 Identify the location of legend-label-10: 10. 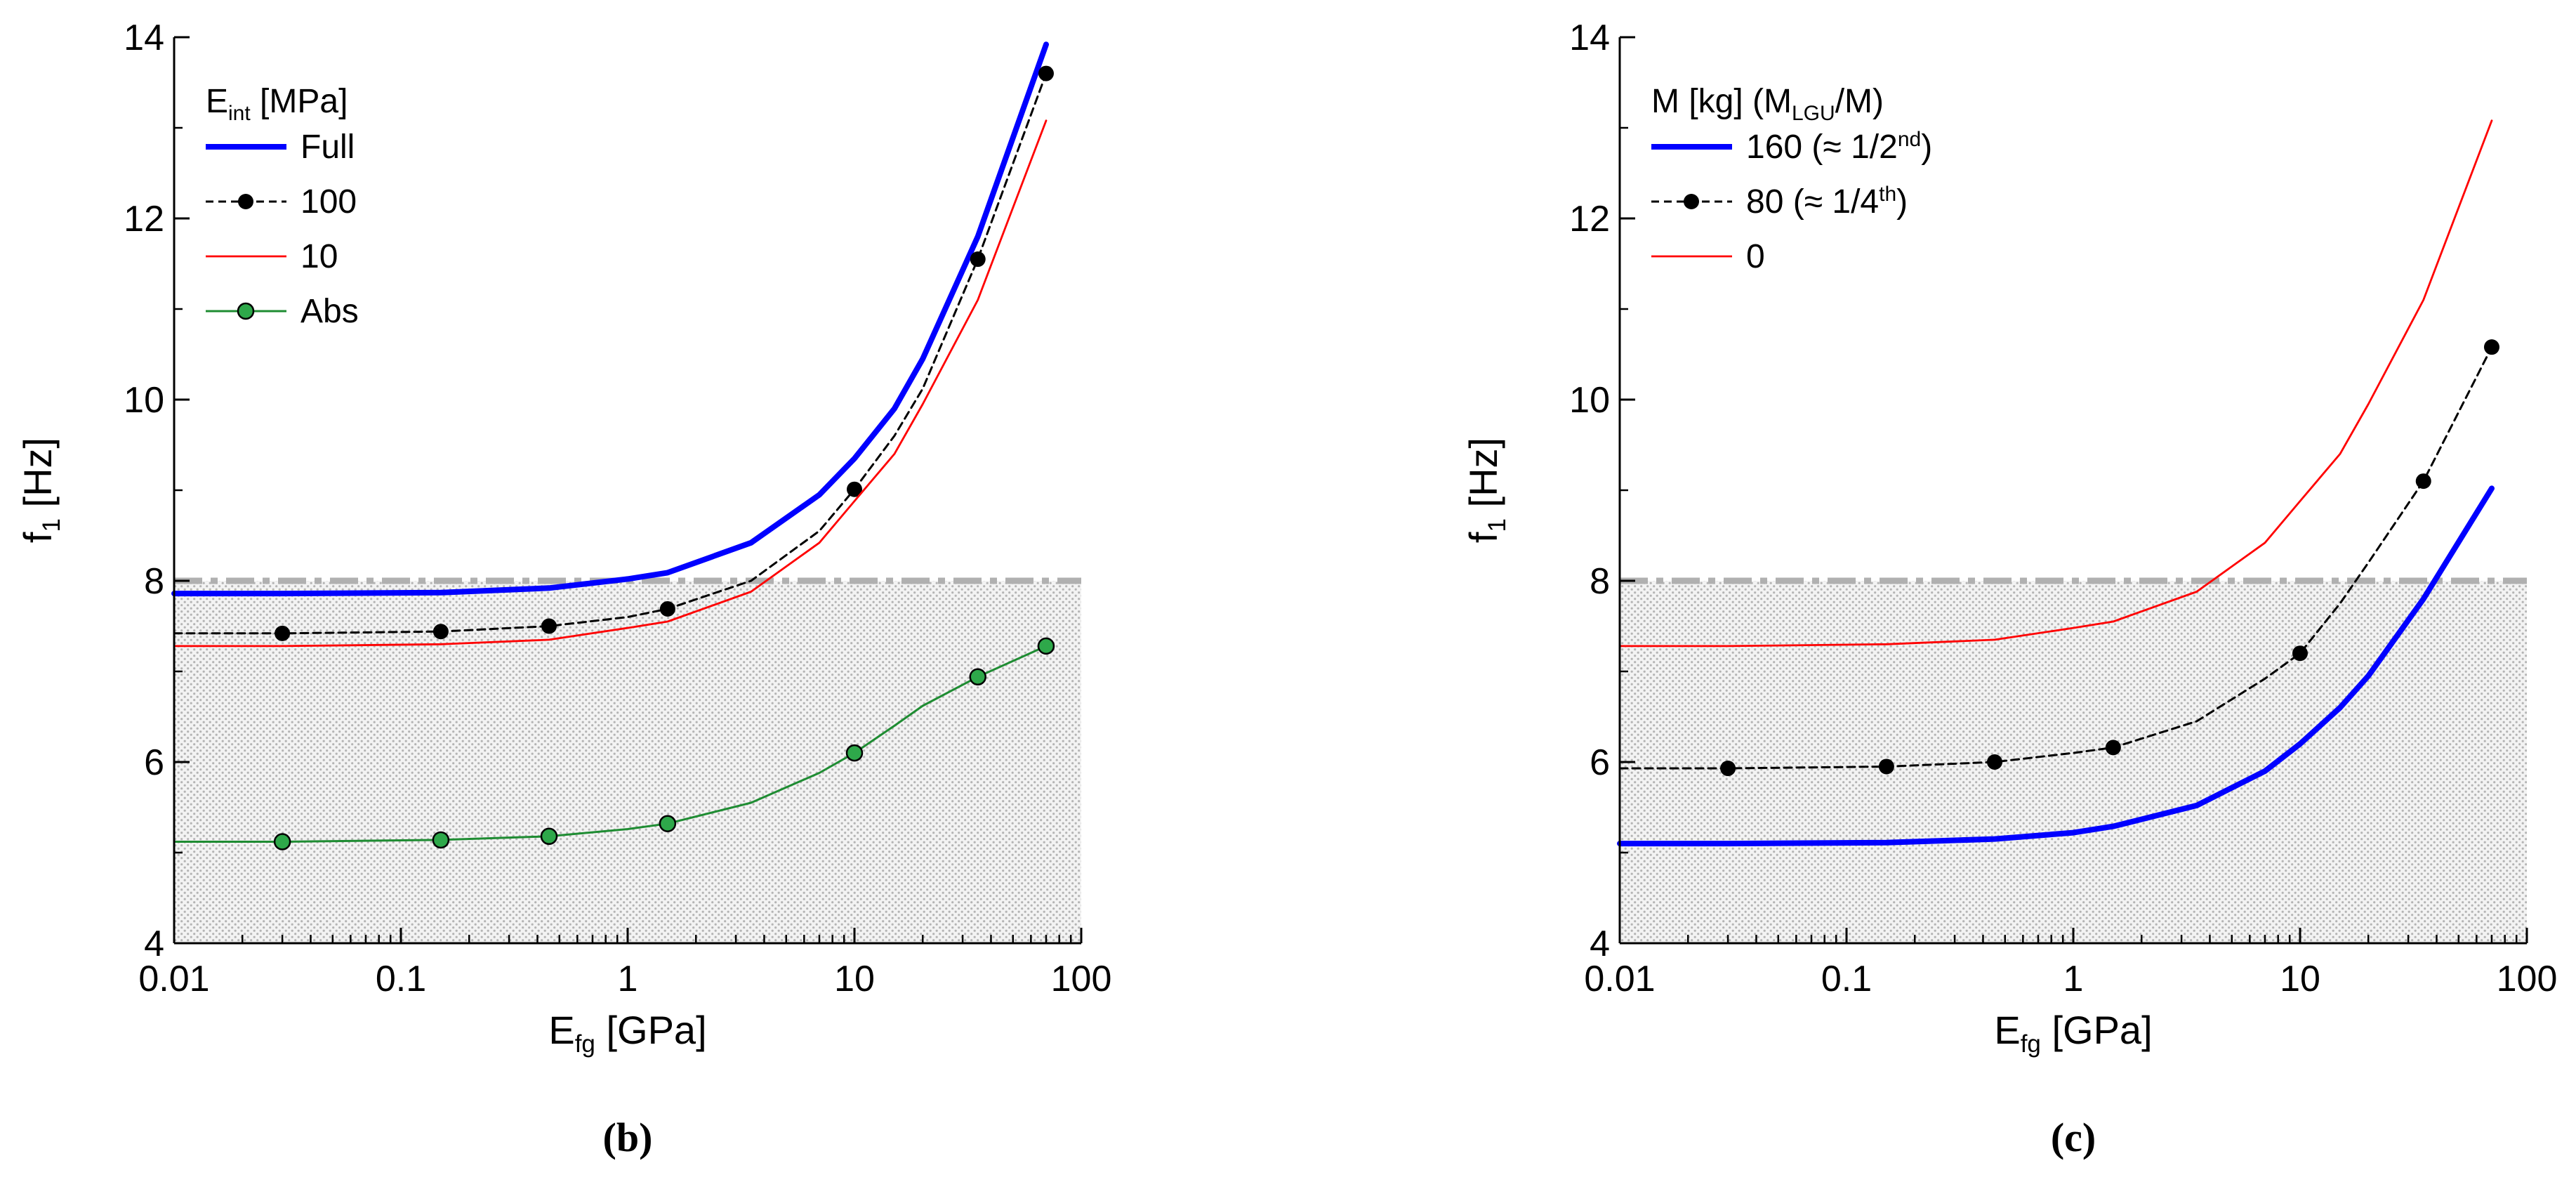
(319, 256).